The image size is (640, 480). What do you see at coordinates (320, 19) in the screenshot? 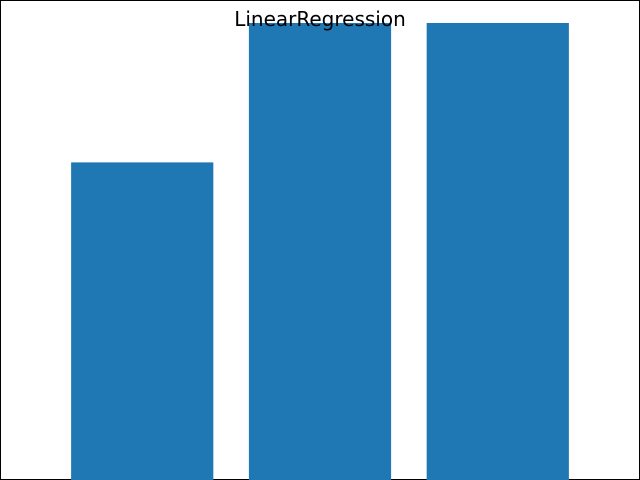
I see `chart-title: LinearRegression` at bounding box center [320, 19].